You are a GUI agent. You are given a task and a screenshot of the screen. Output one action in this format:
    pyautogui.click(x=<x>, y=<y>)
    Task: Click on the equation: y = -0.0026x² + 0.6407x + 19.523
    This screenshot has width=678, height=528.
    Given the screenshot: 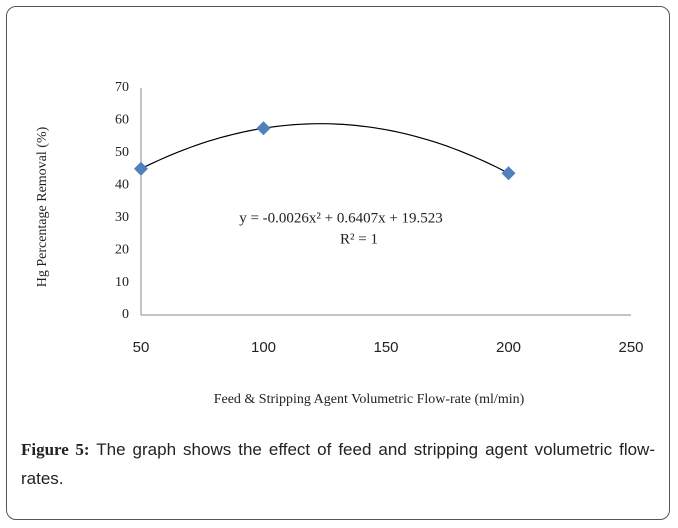 What is the action you would take?
    pyautogui.click(x=341, y=218)
    